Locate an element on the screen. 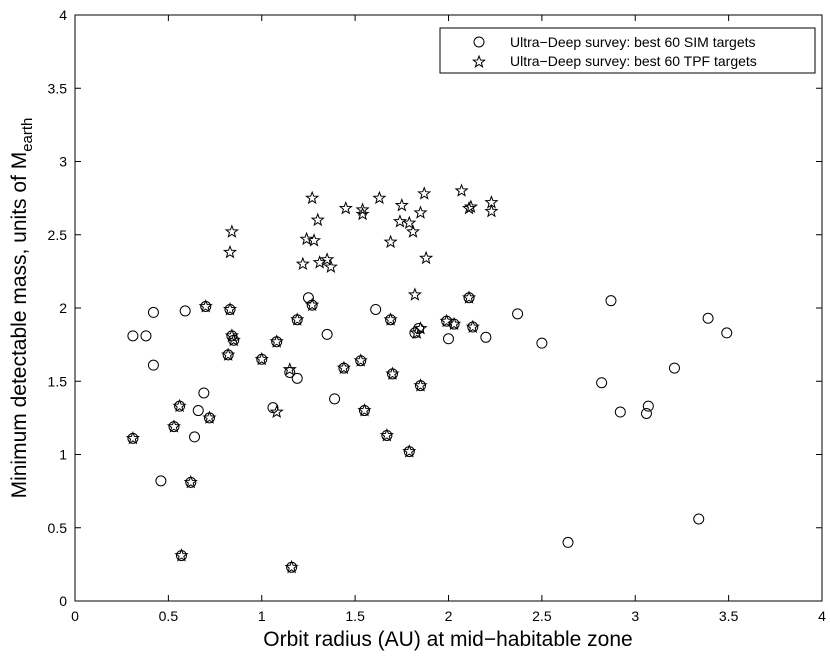  y-tick-label: 1 is located at coordinates (63, 455).